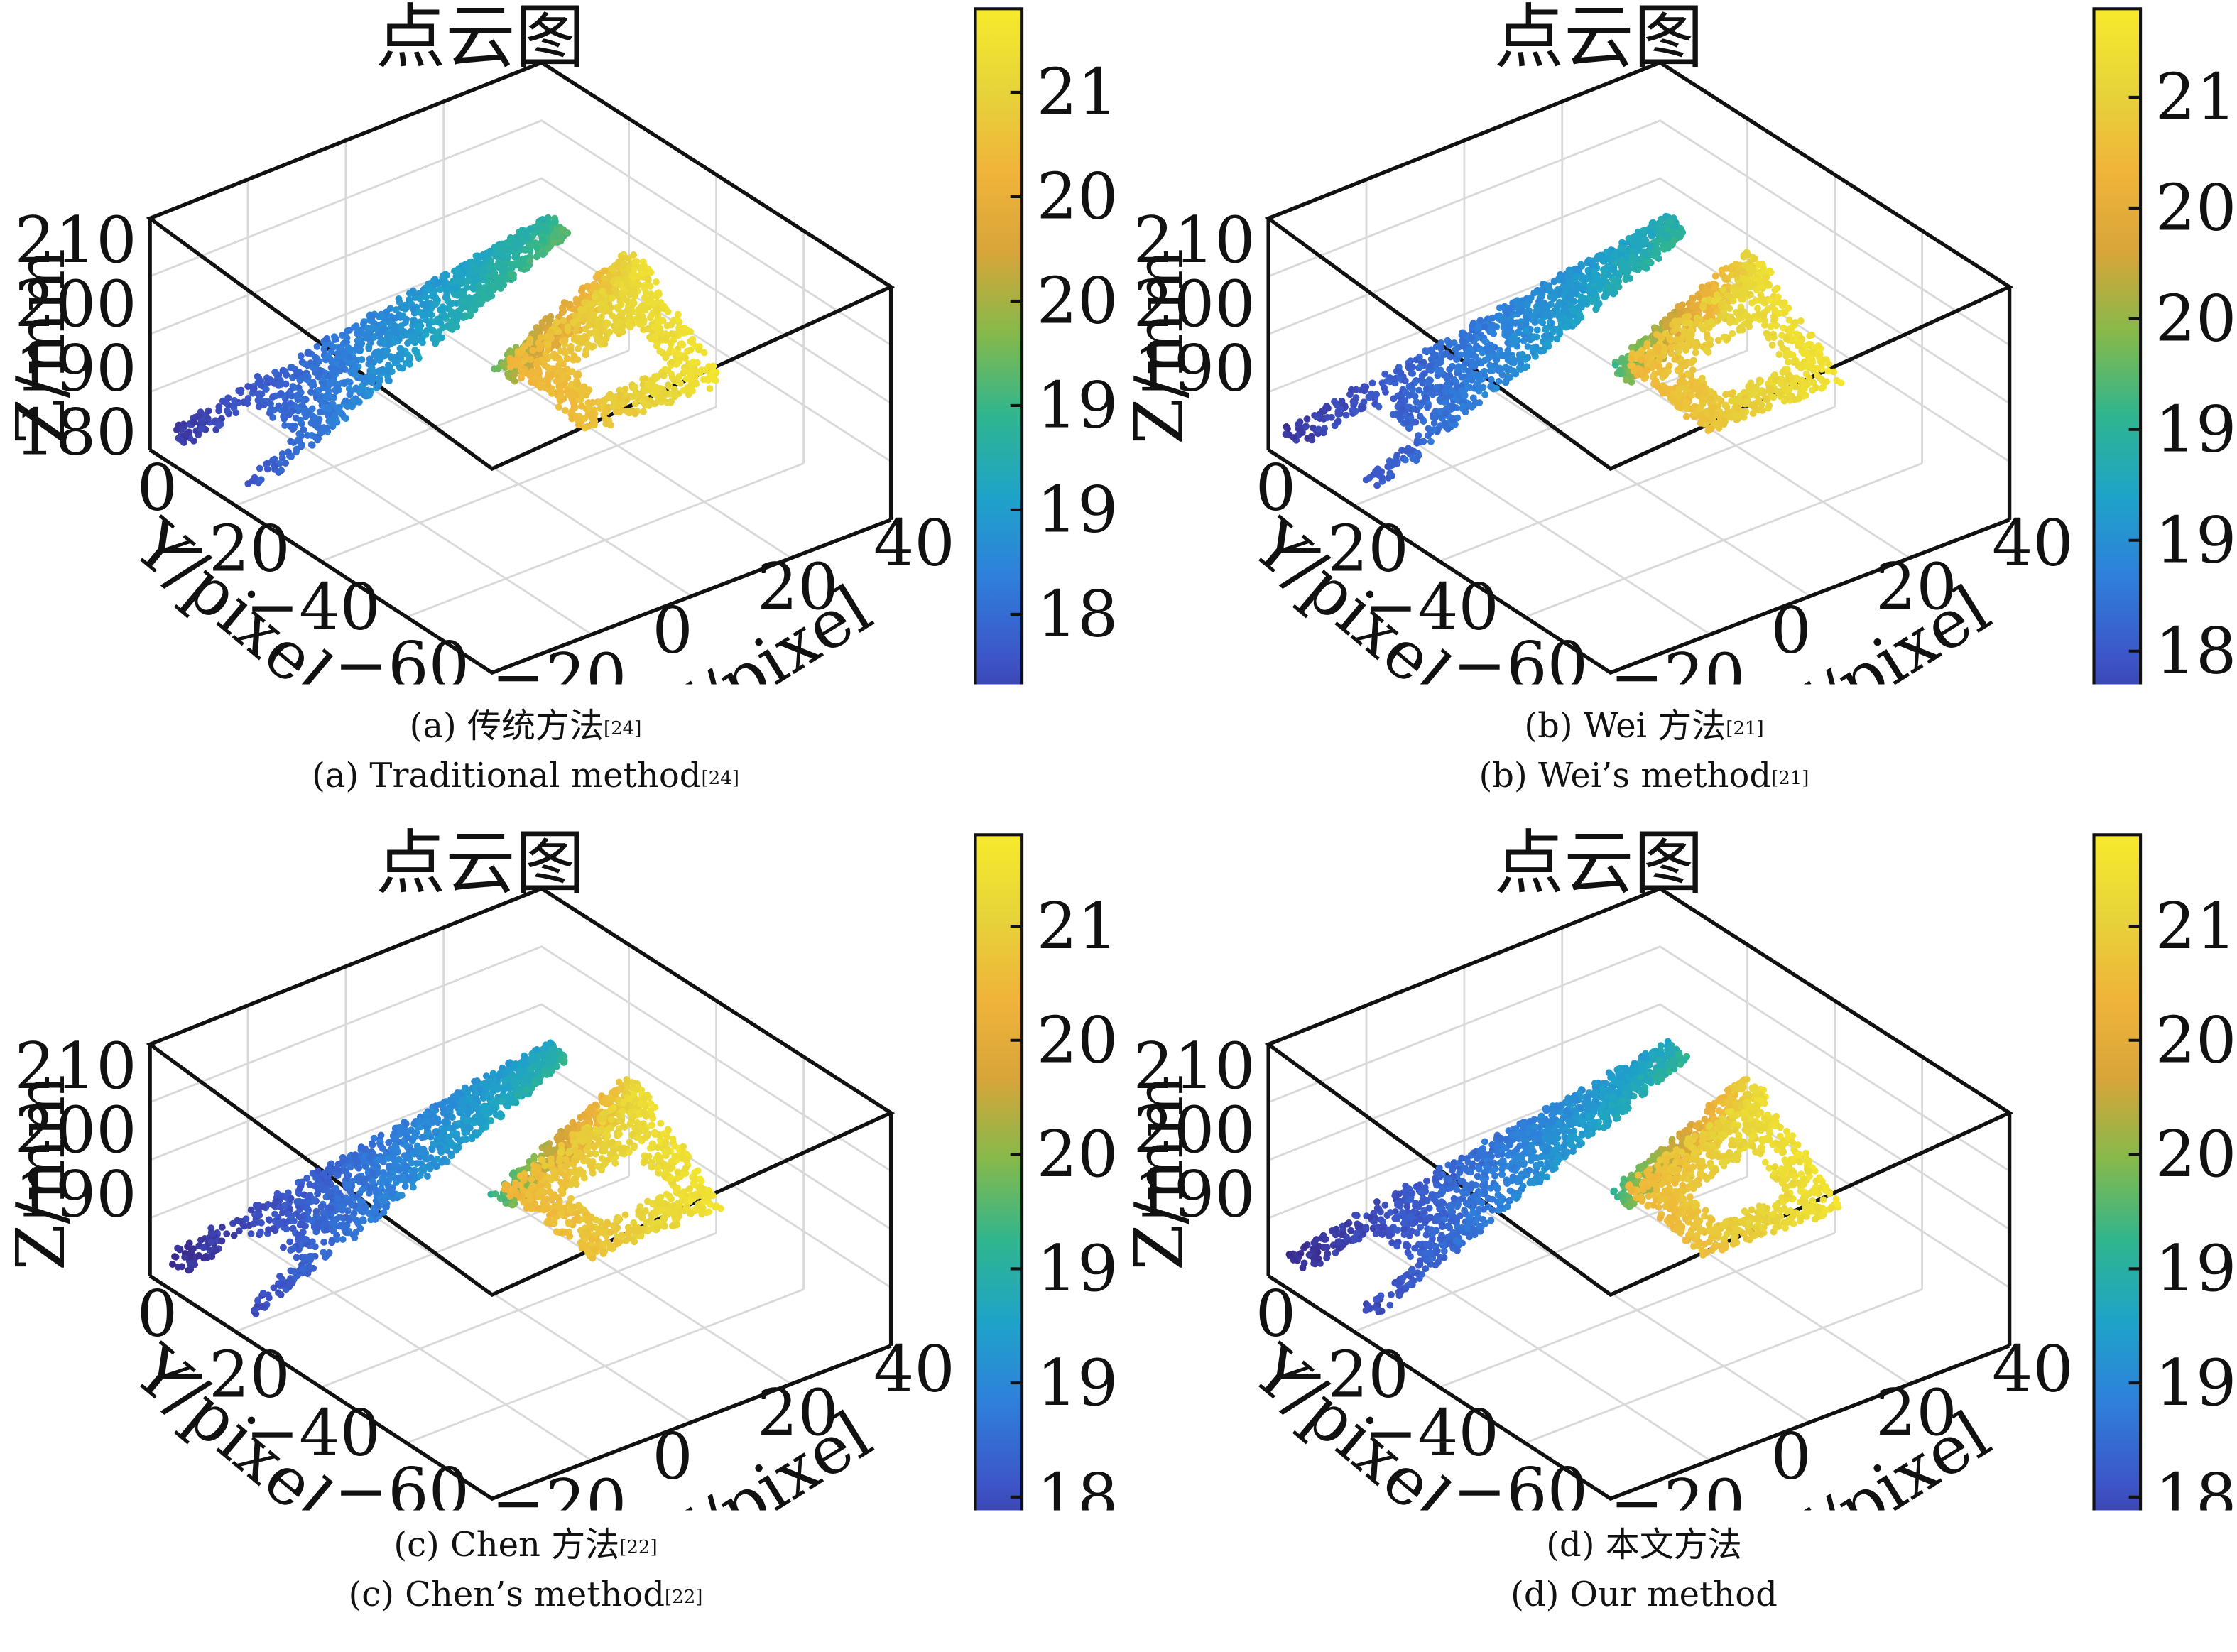  What do you see at coordinates (1736, 348) in the screenshot?
I see `upper-plate-points` at bounding box center [1736, 348].